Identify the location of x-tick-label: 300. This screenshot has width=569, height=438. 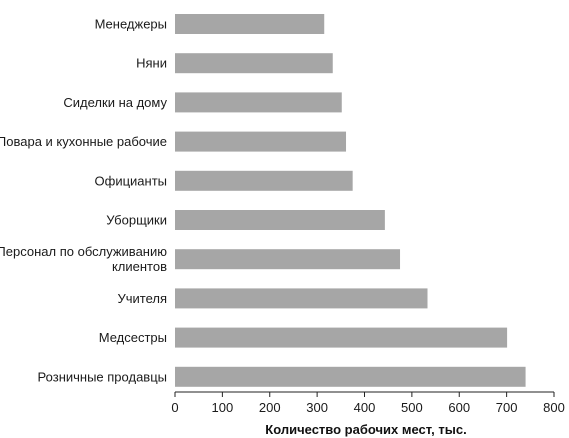
(317, 407).